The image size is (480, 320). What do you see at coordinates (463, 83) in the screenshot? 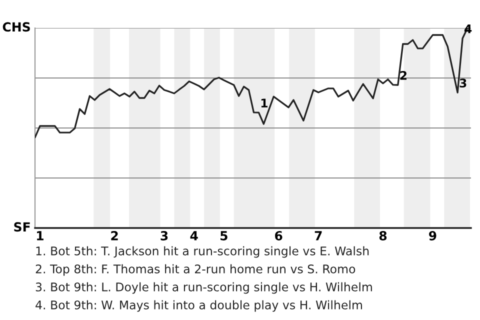
I see `annotation: 3` at bounding box center [463, 83].